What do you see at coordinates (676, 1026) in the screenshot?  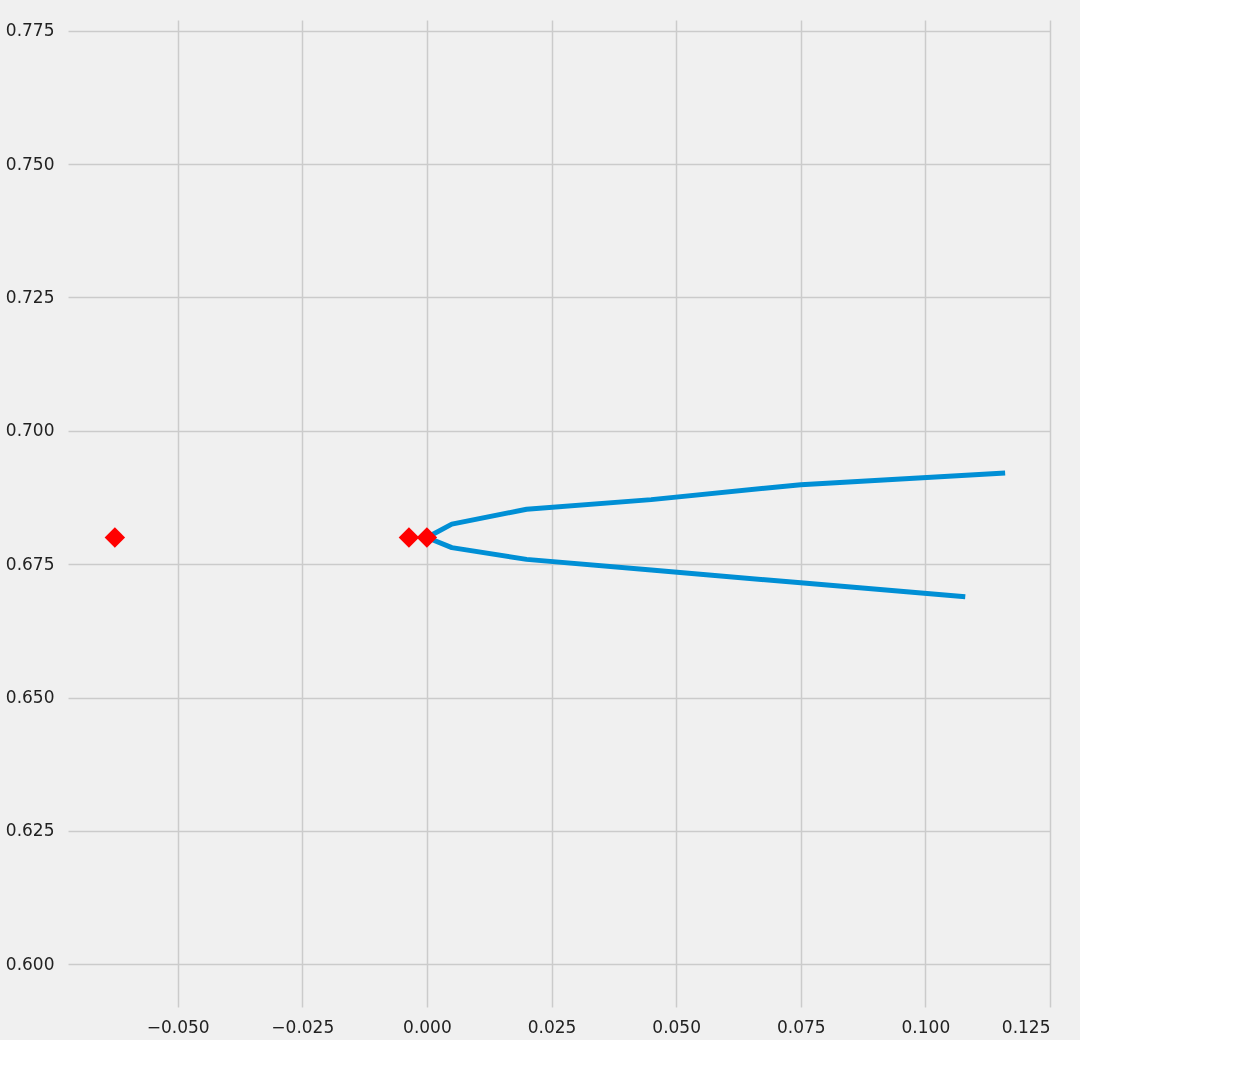 I see `x-tick-label: 0.050` at bounding box center [676, 1026].